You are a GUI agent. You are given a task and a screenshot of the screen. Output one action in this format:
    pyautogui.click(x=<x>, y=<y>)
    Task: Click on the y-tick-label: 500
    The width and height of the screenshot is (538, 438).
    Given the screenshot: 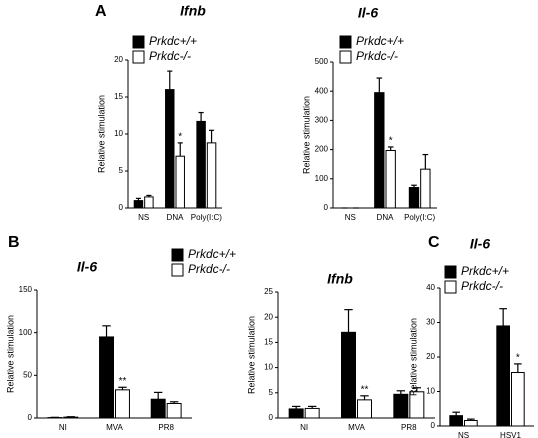 What is the action you would take?
    pyautogui.click(x=322, y=61)
    